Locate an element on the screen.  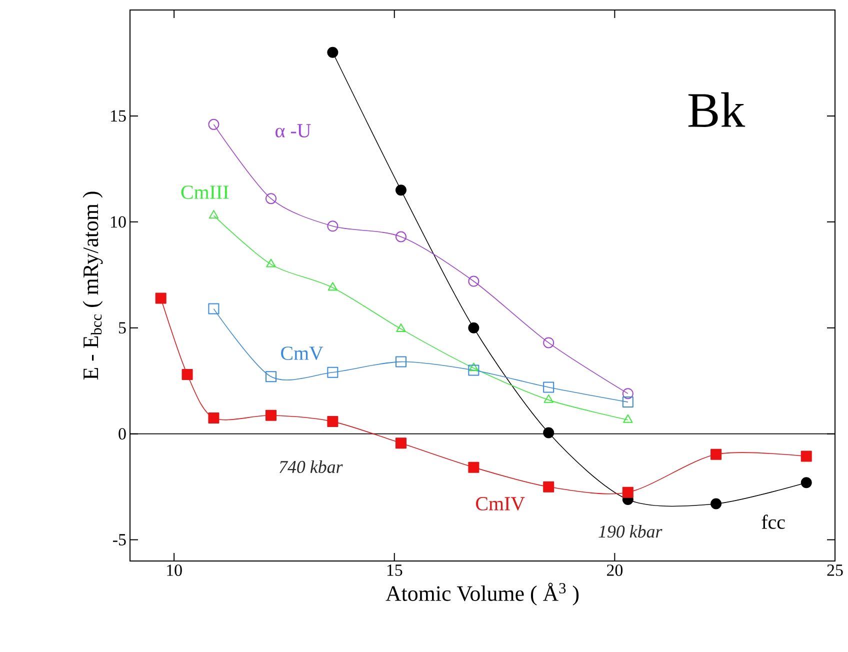
annotation: 190 kbar is located at coordinates (630, 531).